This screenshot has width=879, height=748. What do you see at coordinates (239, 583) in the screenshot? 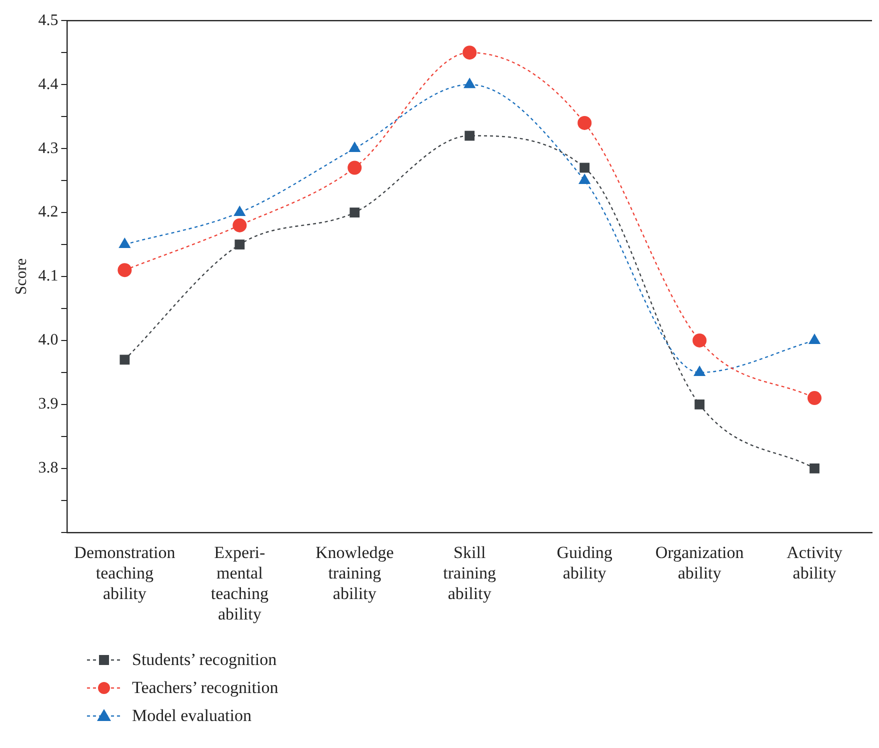
I see `x-tick-label: Experi- mental teaching ability` at bounding box center [239, 583].